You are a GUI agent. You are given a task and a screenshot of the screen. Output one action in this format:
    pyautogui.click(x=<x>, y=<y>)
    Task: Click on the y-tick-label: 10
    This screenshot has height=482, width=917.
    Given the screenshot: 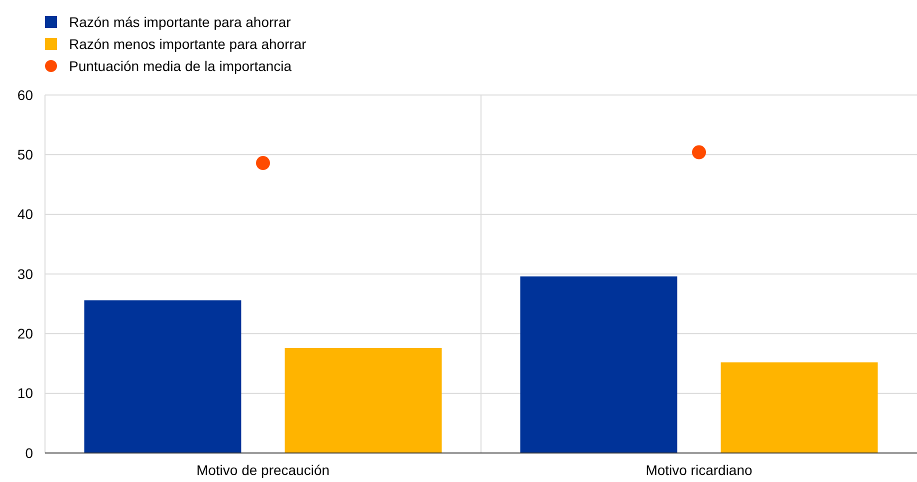 What is the action you would take?
    pyautogui.click(x=25, y=393)
    